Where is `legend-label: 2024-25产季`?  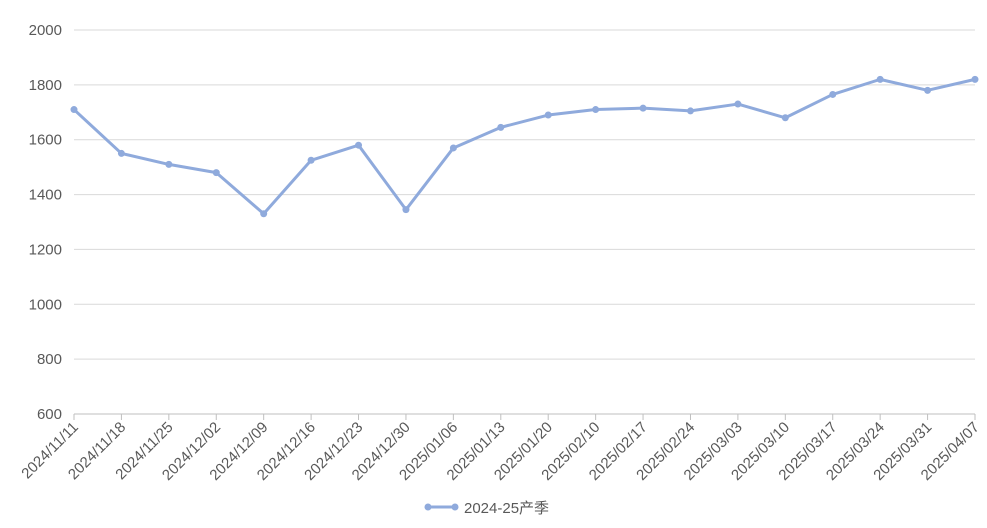 legend-label: 2024-25产季 is located at coordinates (506, 508).